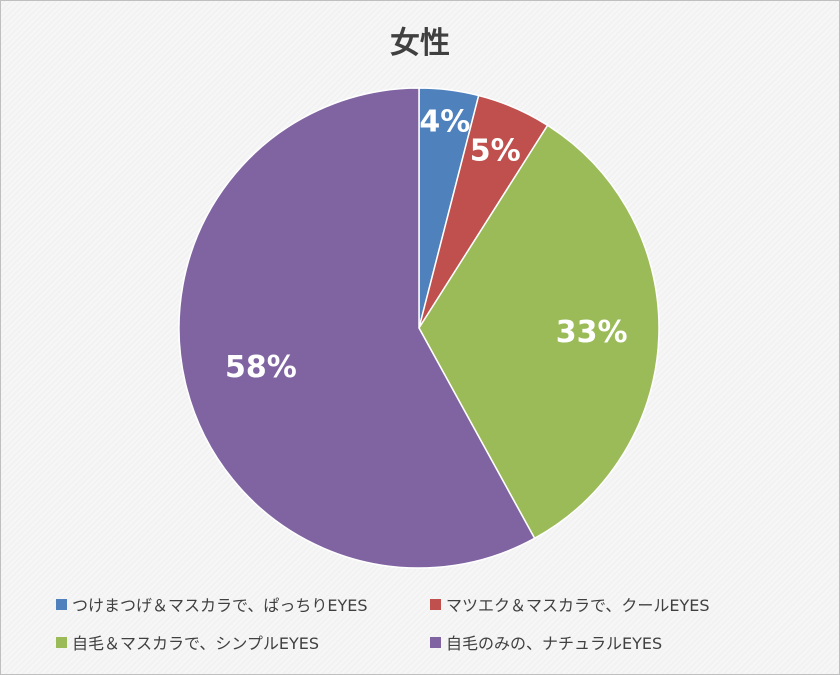 The image size is (840, 675). What do you see at coordinates (196, 643) in the screenshot?
I see `legend-label-3: 自毛＆マスカラで、シンプルEYES` at bounding box center [196, 643].